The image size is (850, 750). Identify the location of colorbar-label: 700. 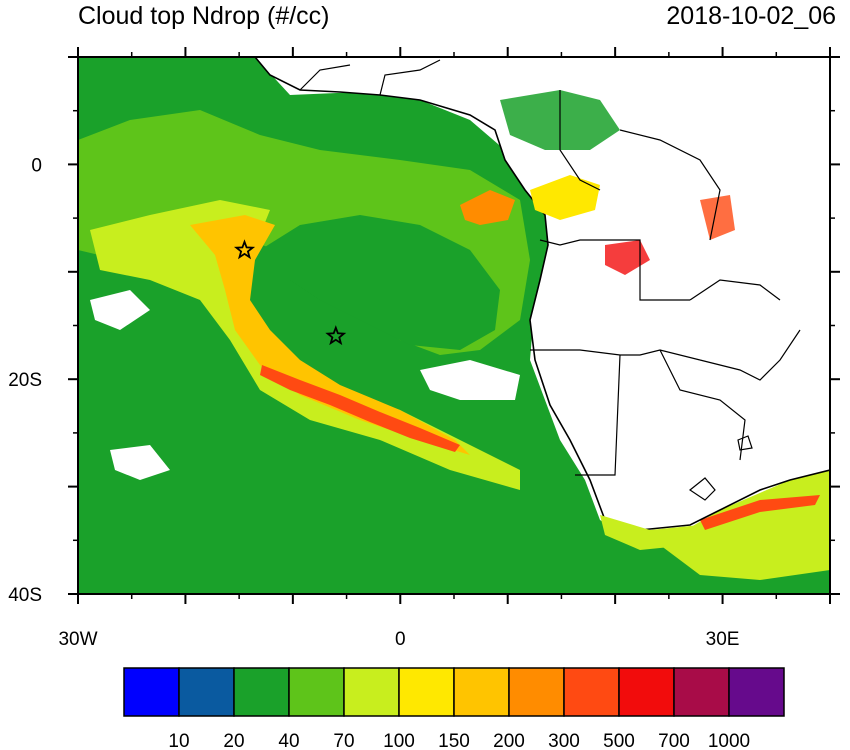
(674, 740).